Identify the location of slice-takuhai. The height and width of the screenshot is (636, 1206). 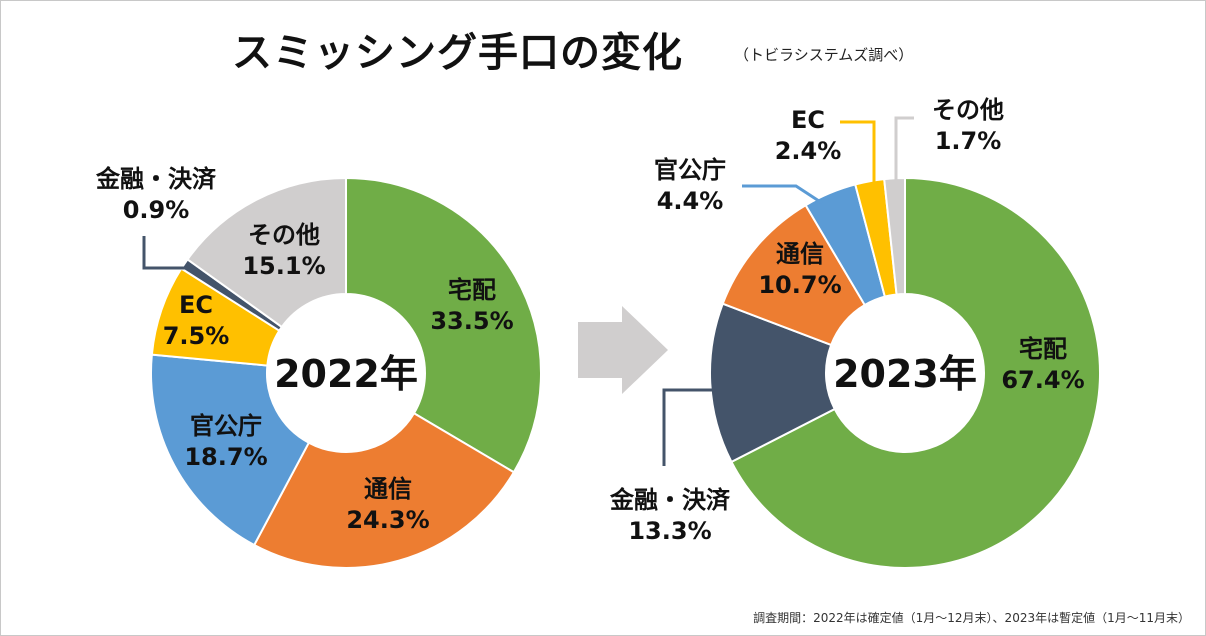
(443, 325).